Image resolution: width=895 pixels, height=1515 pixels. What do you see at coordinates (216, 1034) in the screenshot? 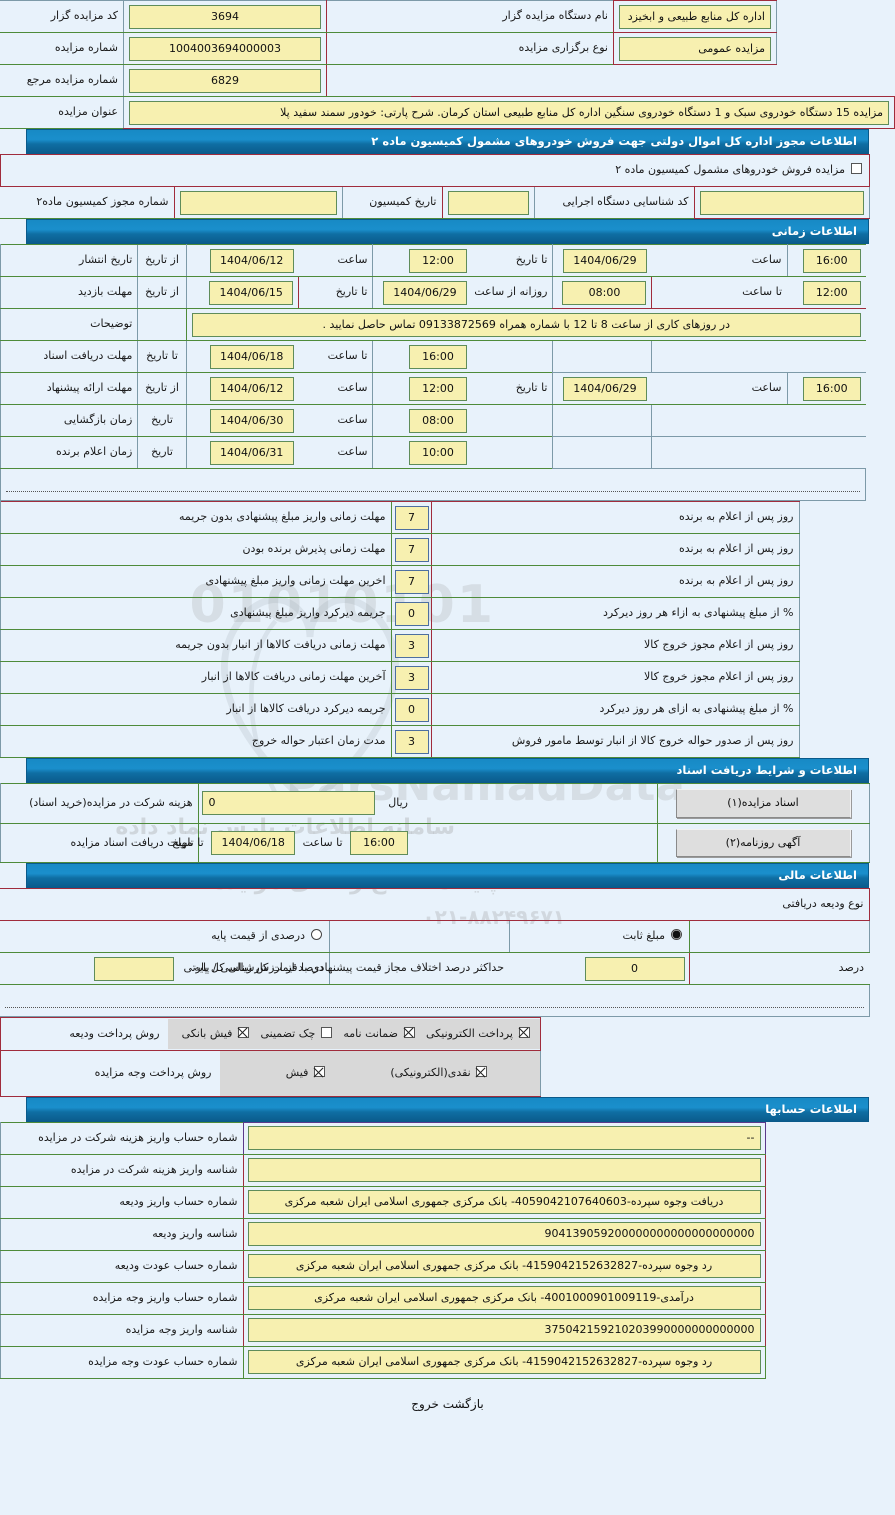
I see `deposit-method-option-3: فیش بانکی` at bounding box center [216, 1034].